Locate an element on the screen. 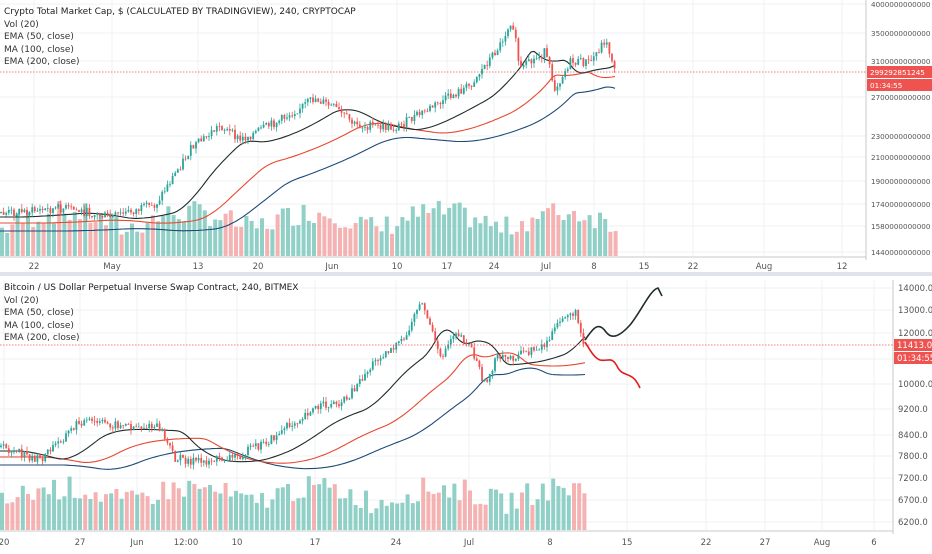 This screenshot has width=932, height=554. time-tick-label: 15 is located at coordinates (644, 267).